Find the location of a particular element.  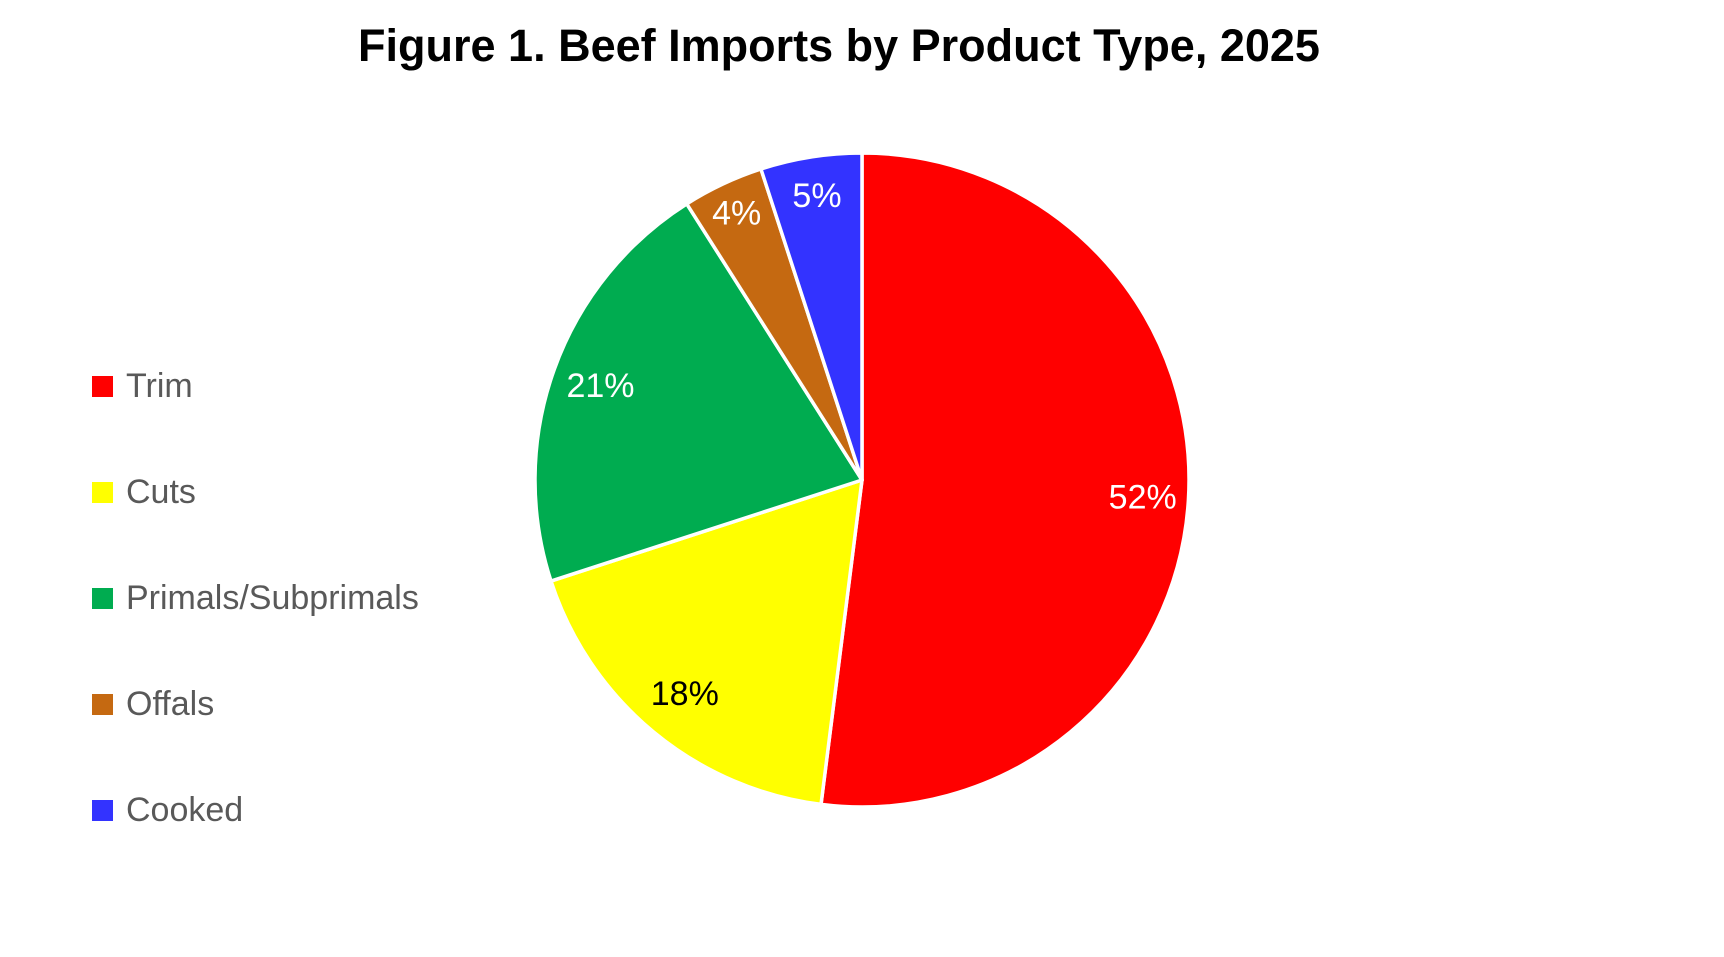

pie-slice-primals-subprimals is located at coordinates (698, 392).